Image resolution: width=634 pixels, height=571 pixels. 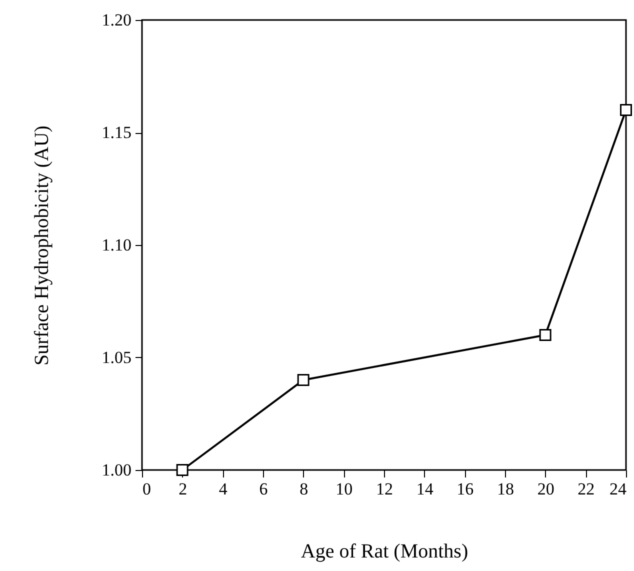 I want to click on x-tick-label: 2, so click(x=183, y=489).